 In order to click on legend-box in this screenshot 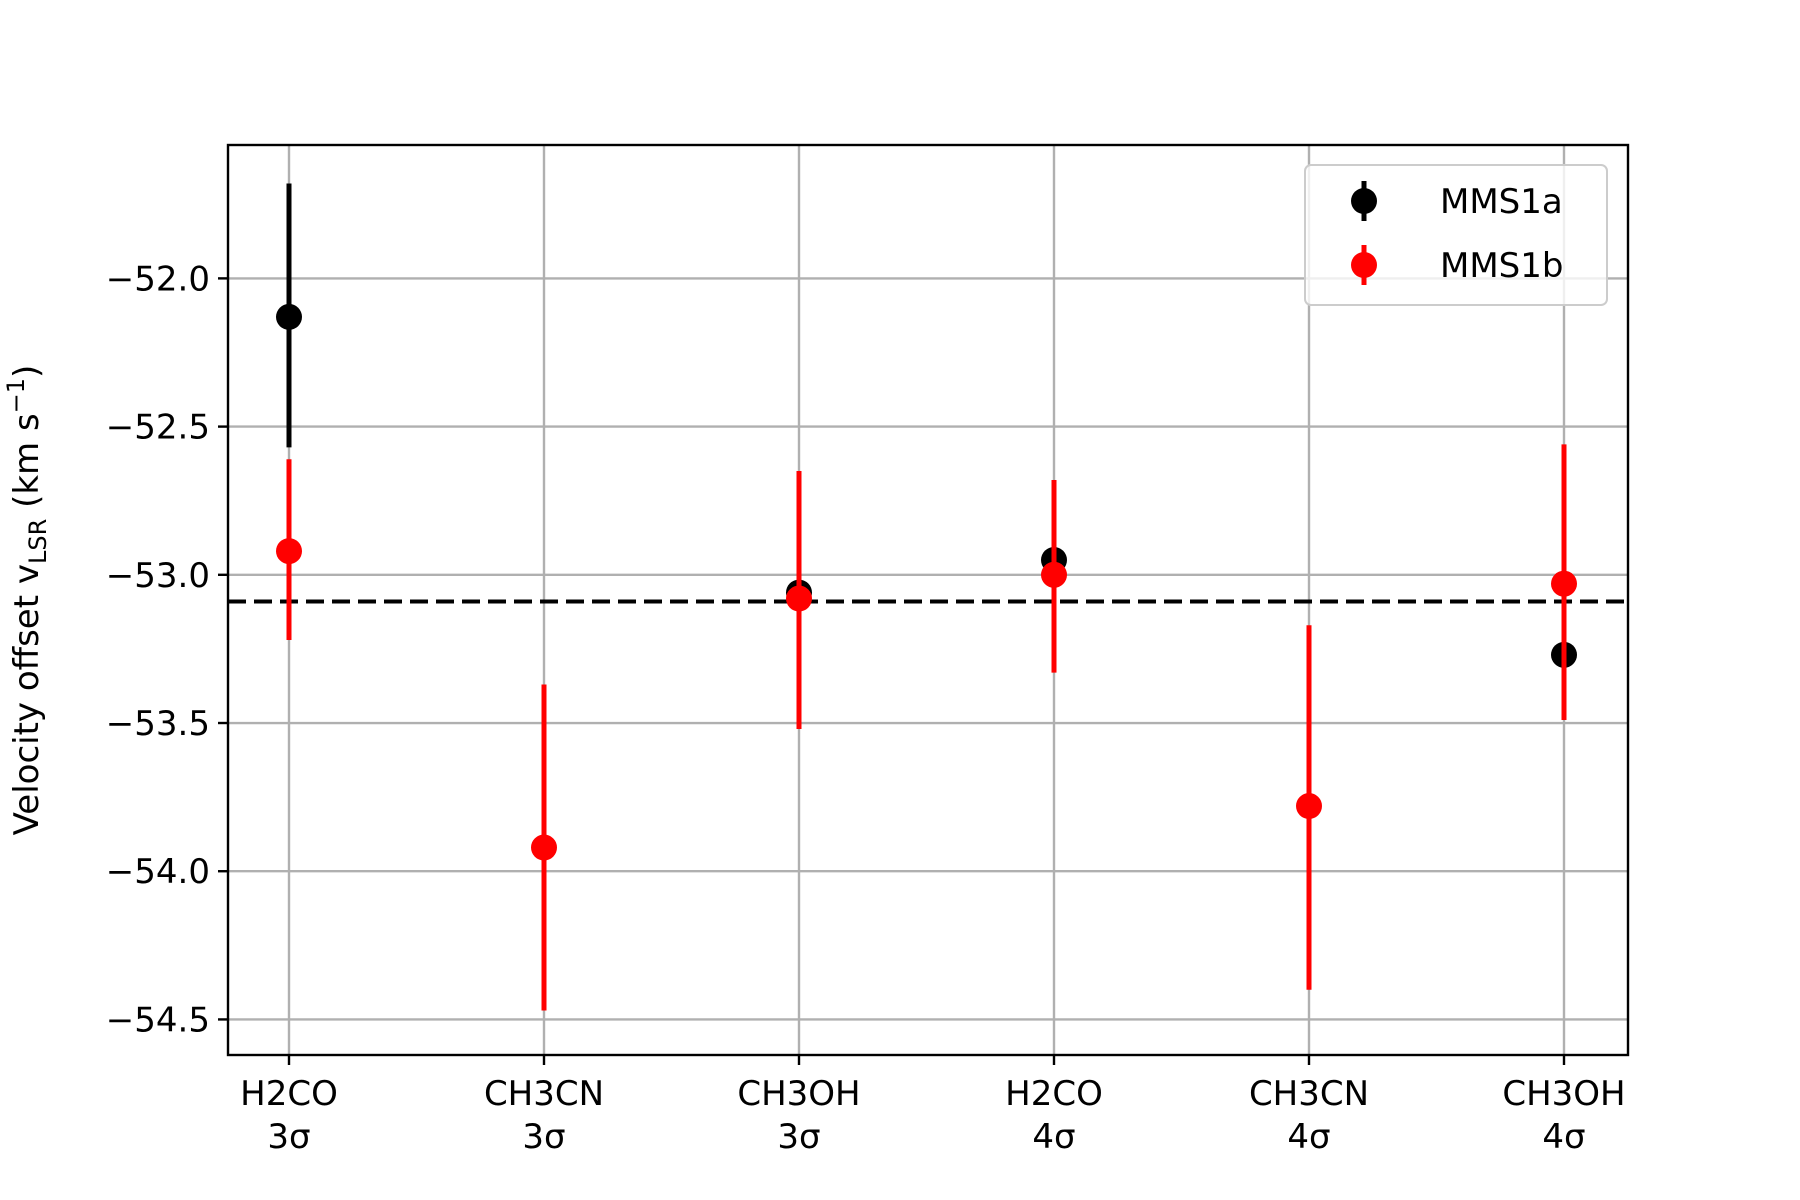, I will do `click(1456, 235)`.